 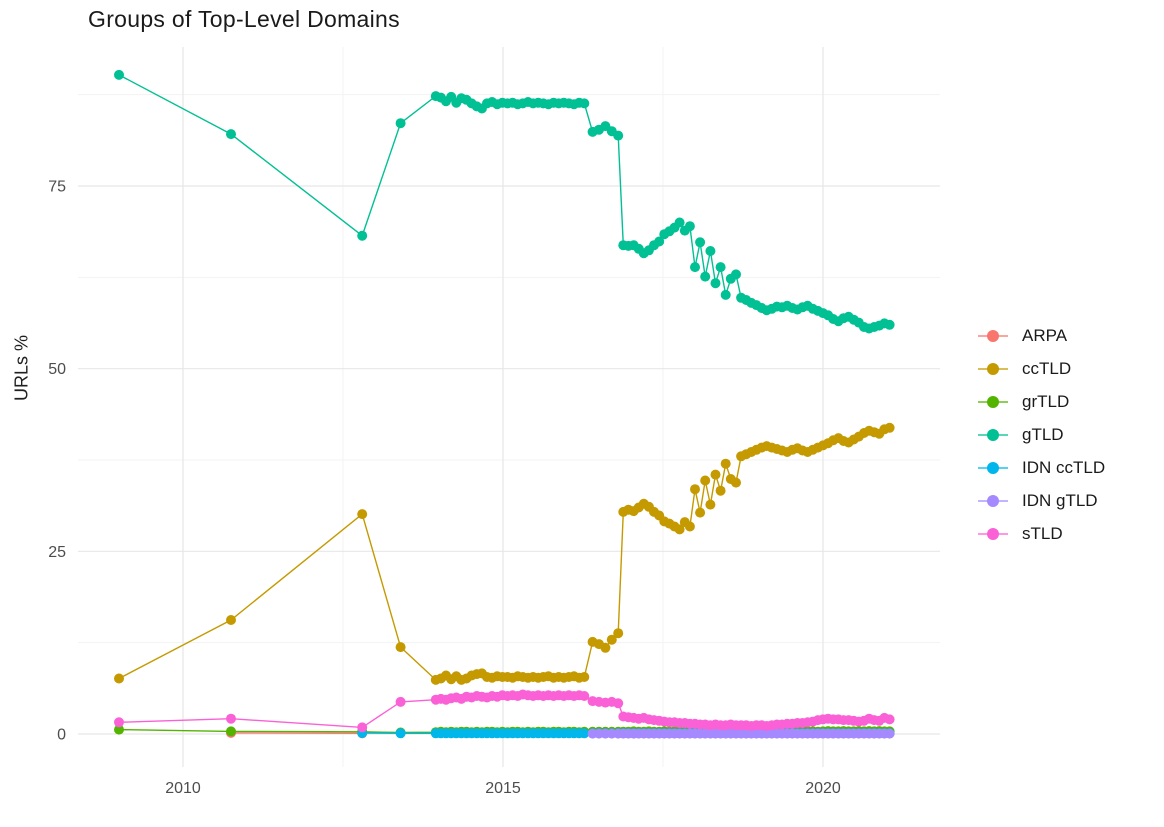 What do you see at coordinates (503, 788) in the screenshot?
I see `x-tick-label: 2015` at bounding box center [503, 788].